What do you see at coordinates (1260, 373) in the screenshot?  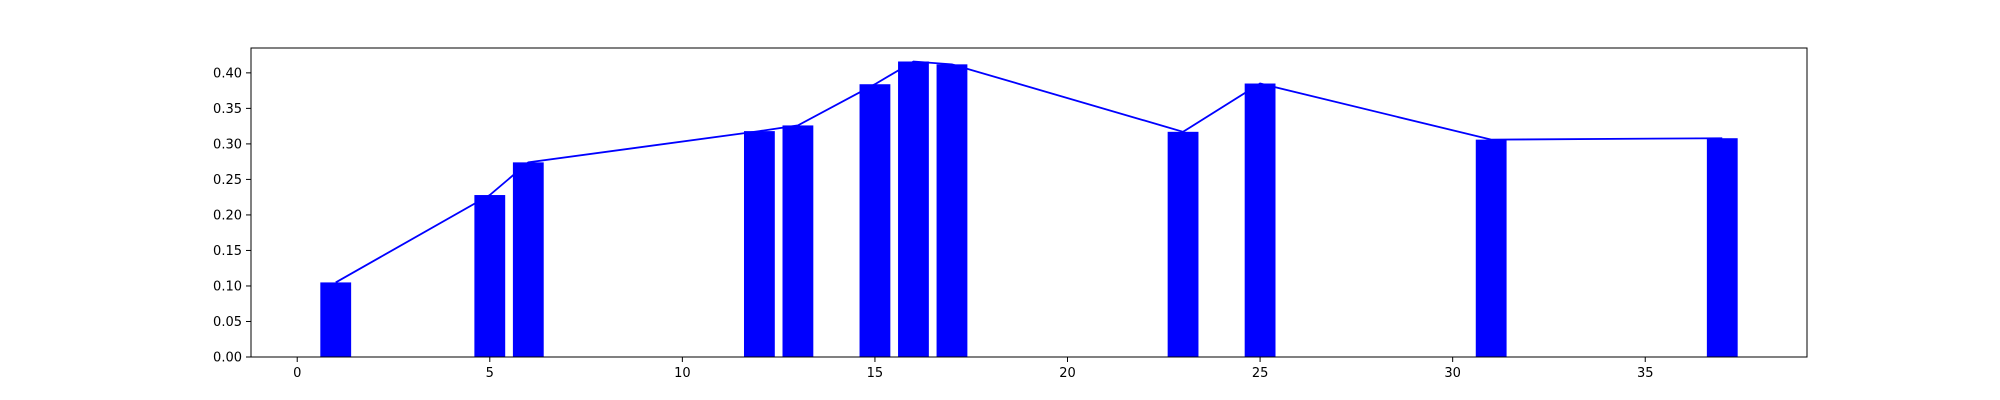 I see `x-tick-label: 25` at bounding box center [1260, 373].